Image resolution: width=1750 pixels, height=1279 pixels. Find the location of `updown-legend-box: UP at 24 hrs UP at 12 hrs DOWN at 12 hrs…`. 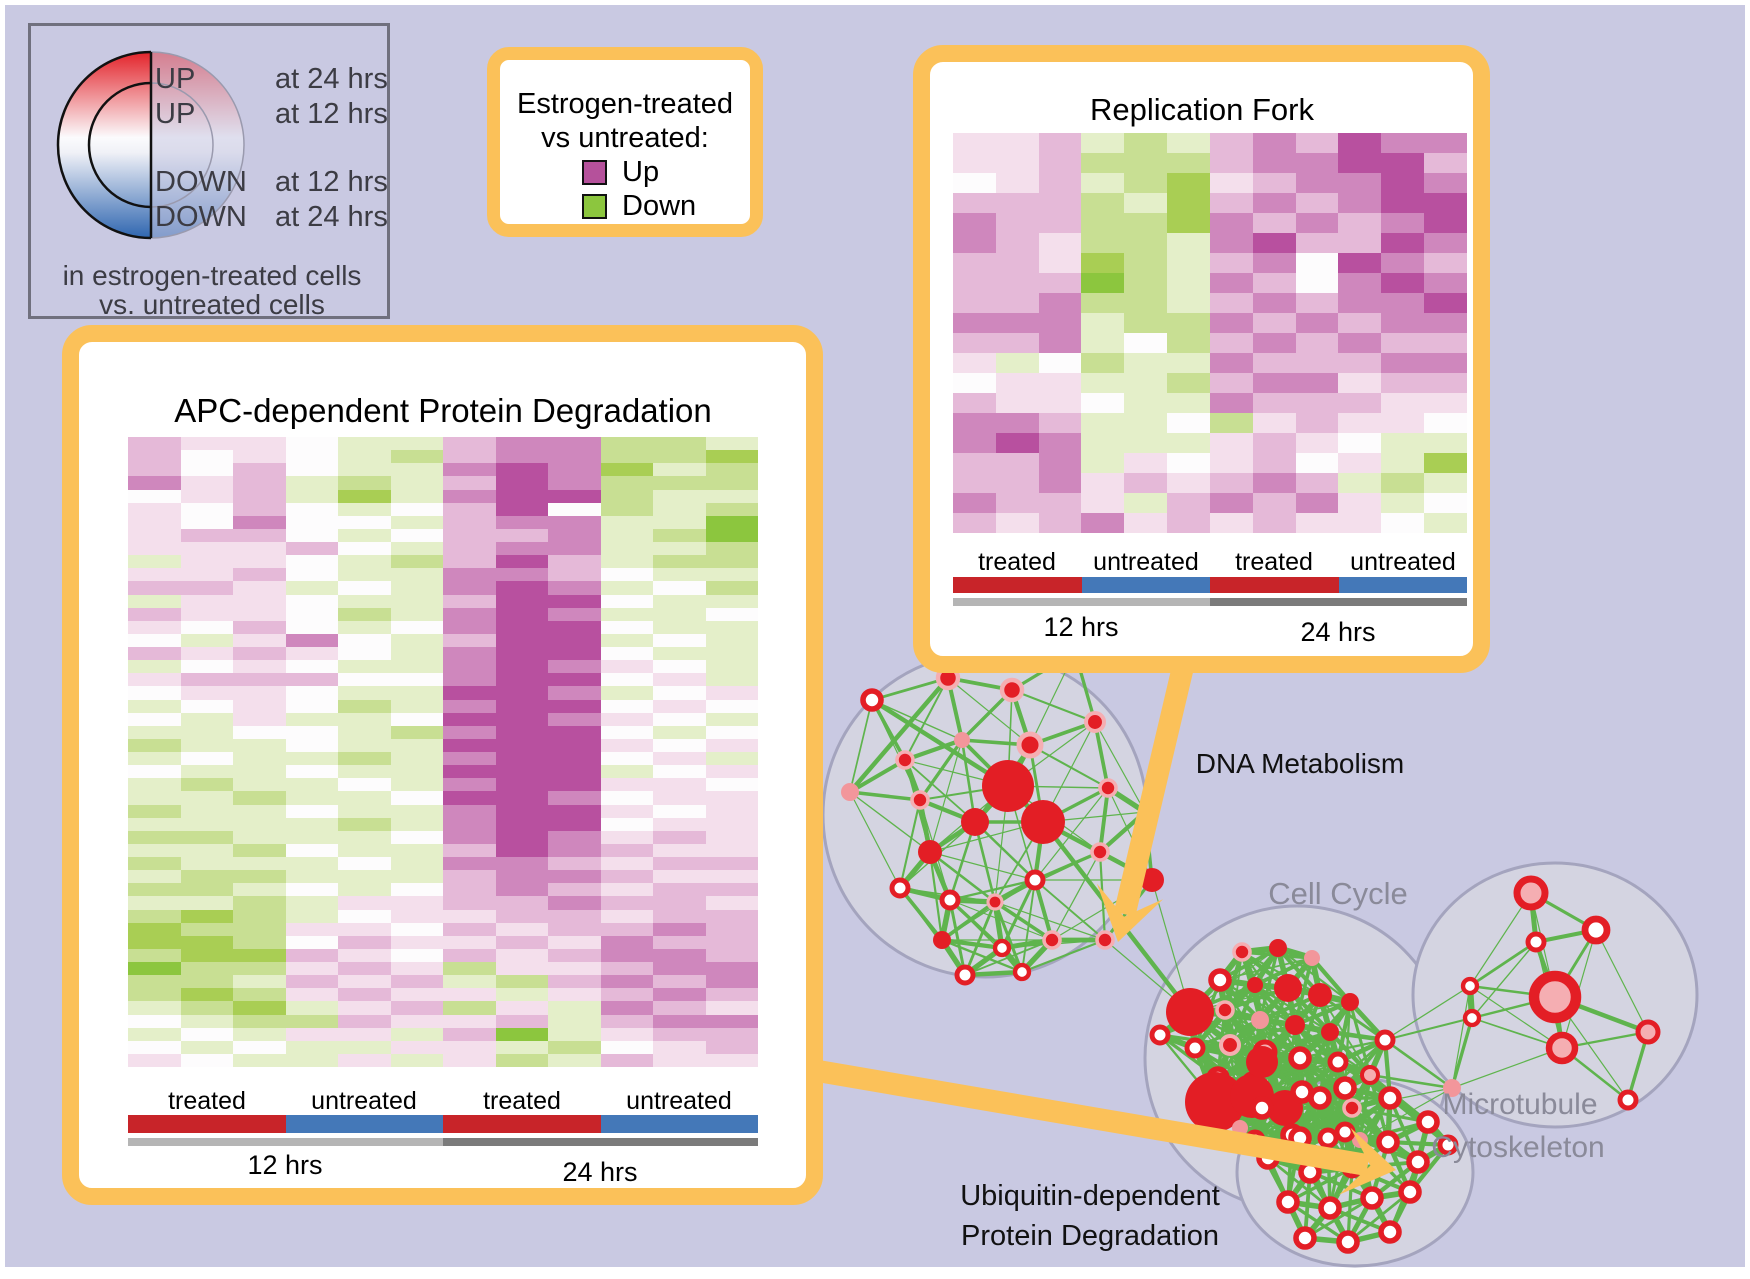

updown-legend-box: UP at 24 hrs UP at 12 hrs DOWN at 12 hrs… is located at coordinates (209, 171).